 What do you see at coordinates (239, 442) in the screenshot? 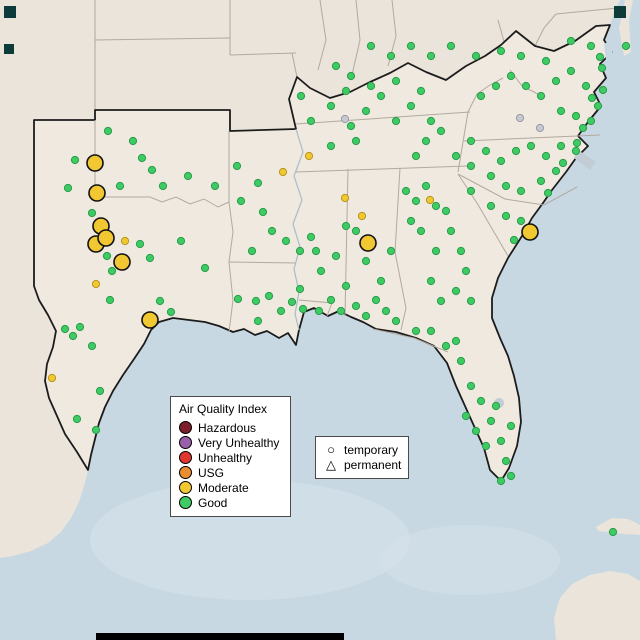
I see `aqi-legend-label: Very Unhealthy` at bounding box center [239, 442].